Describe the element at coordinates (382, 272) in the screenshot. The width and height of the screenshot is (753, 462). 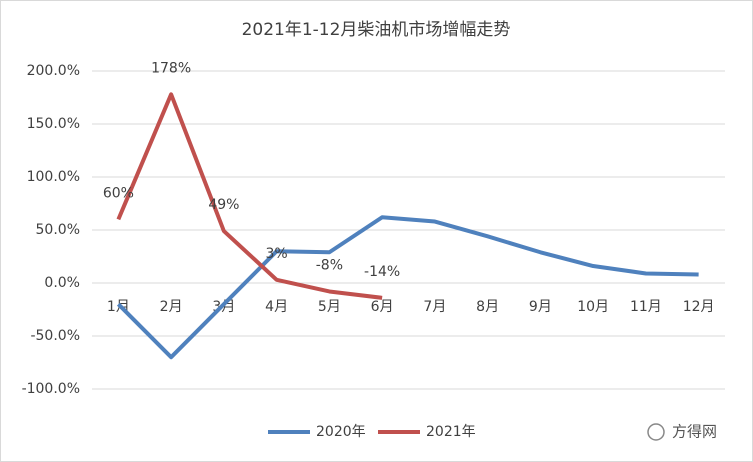
I see `data-label: -14%` at that location.